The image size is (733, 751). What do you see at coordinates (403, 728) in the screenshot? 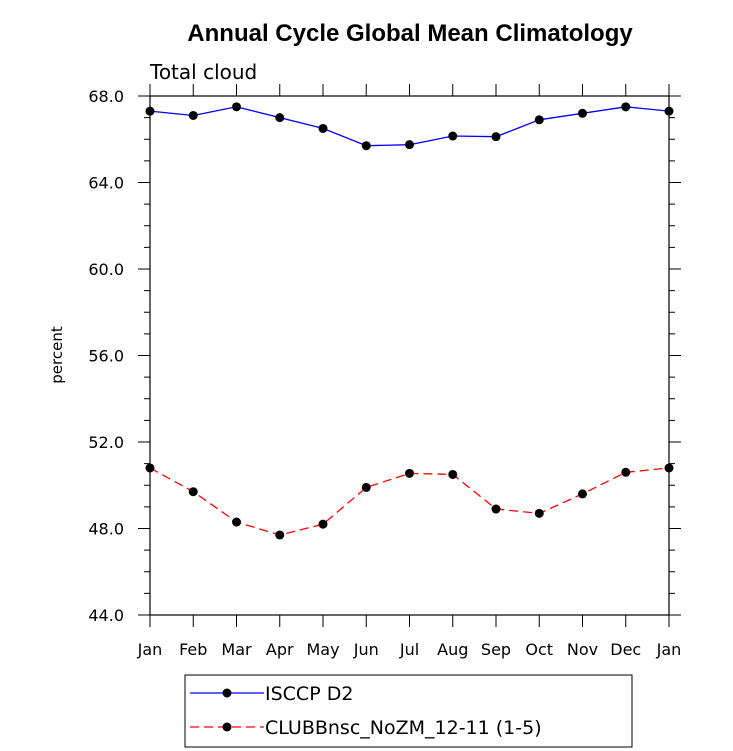
I see `legend-label-clubb: CLUBBnsc_NoZM_12-11 (1-5)` at bounding box center [403, 728].